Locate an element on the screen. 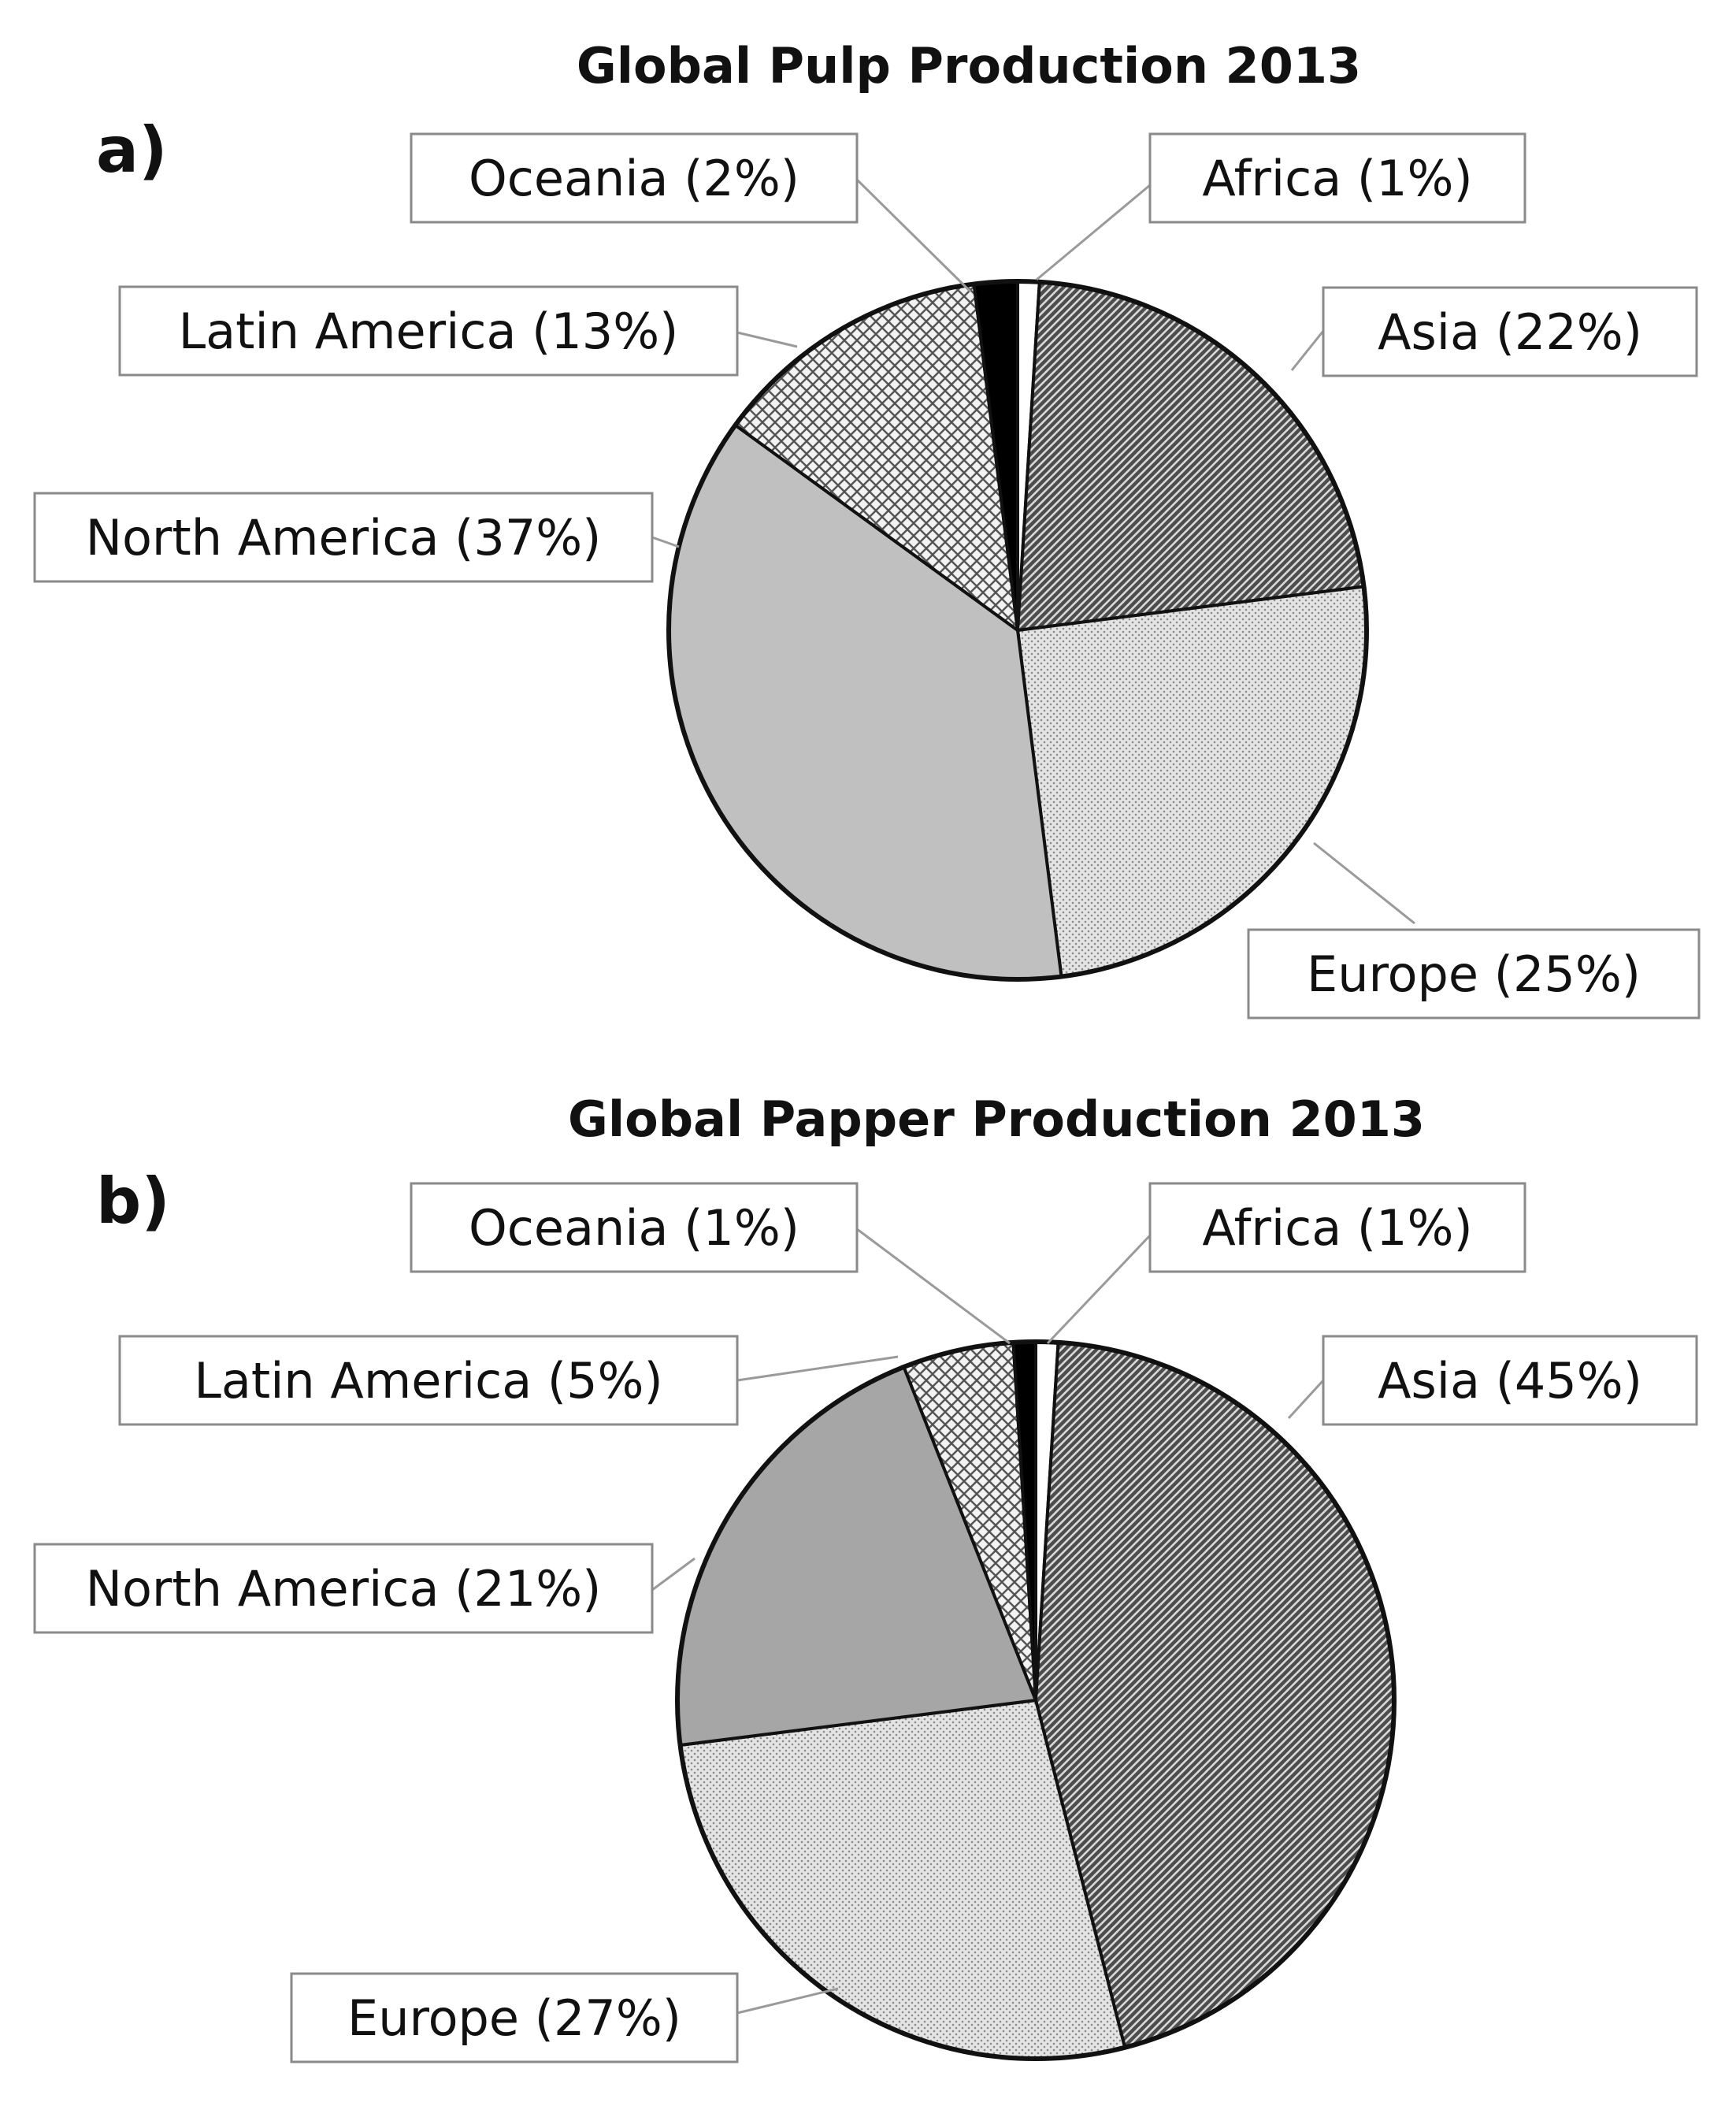 The height and width of the screenshot is (2106, 1736). data-label-asia: Asia (22%) is located at coordinates (1510, 332).